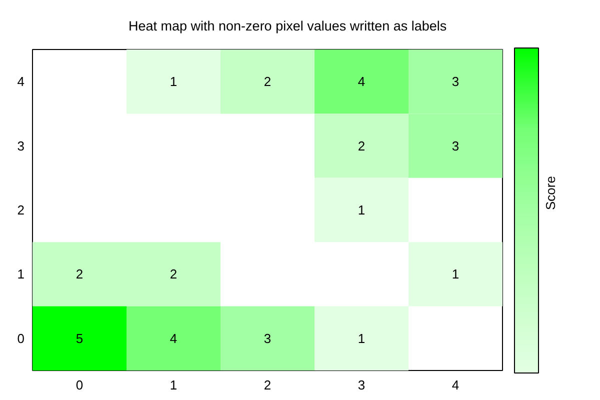  Describe the element at coordinates (456, 385) in the screenshot. I see `x-tick-label: 4` at that location.